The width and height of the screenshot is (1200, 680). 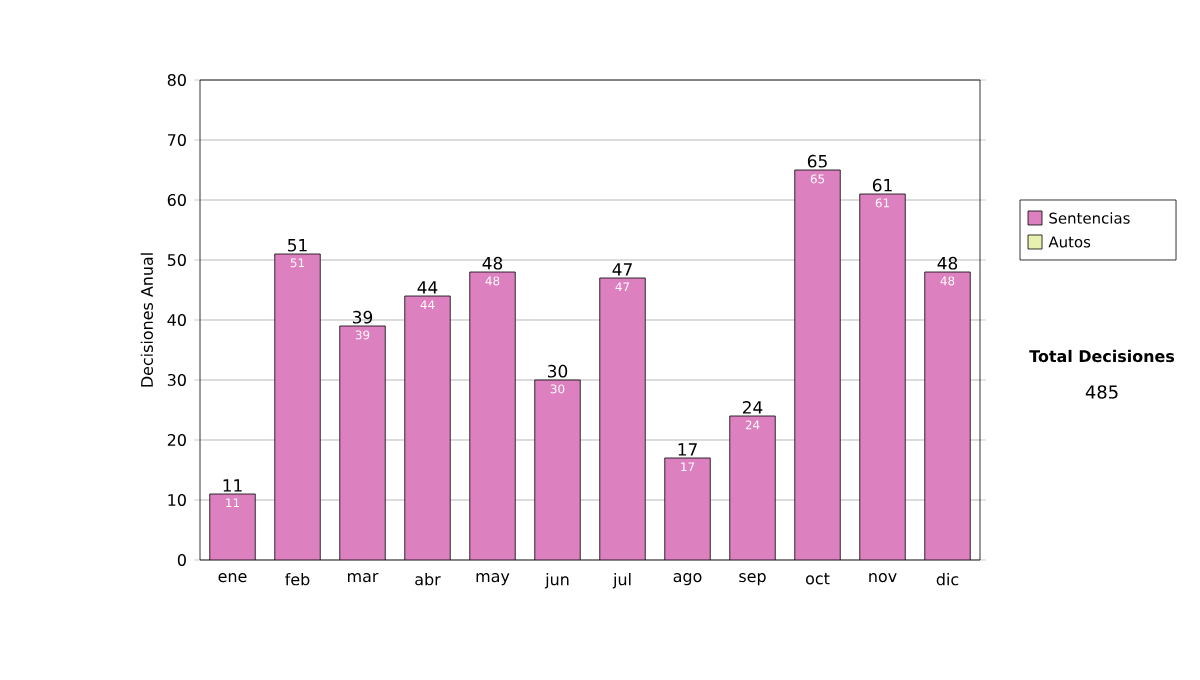 I want to click on annotation: 51, so click(x=297, y=245).